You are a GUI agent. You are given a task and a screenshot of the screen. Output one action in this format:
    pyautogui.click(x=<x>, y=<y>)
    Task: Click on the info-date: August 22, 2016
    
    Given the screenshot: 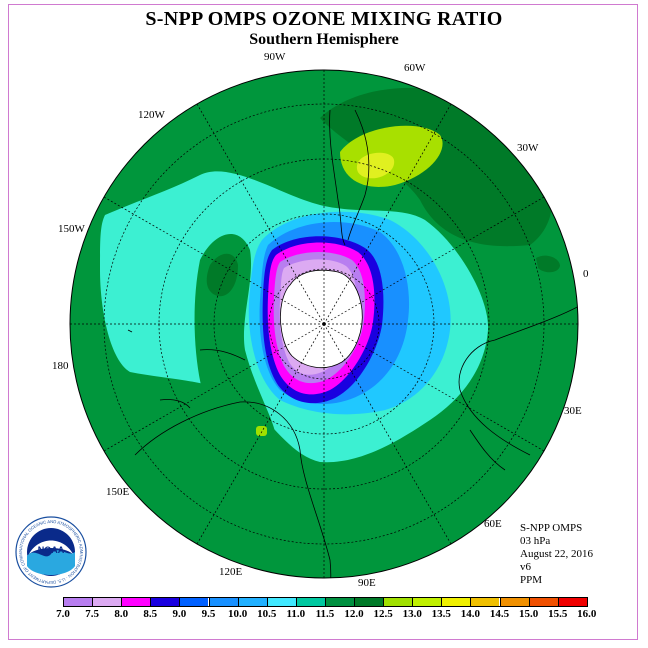 What is the action you would take?
    pyautogui.click(x=557, y=554)
    